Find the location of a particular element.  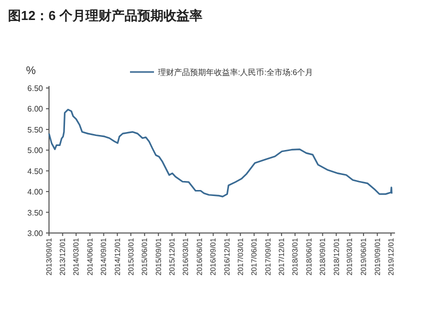

legend-label: 理财产品预期年收益率:人民币:全市场:6个月 is located at coordinates (236, 72).